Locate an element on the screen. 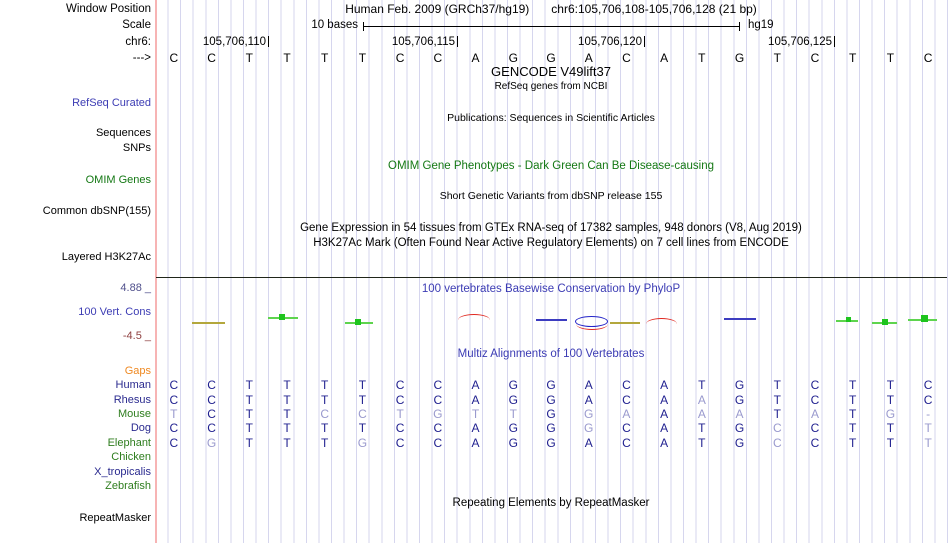 Image resolution: width=950 pixels, height=543 pixels. track-center-message: RefSeq genes from NCBI is located at coordinates (551, 86).